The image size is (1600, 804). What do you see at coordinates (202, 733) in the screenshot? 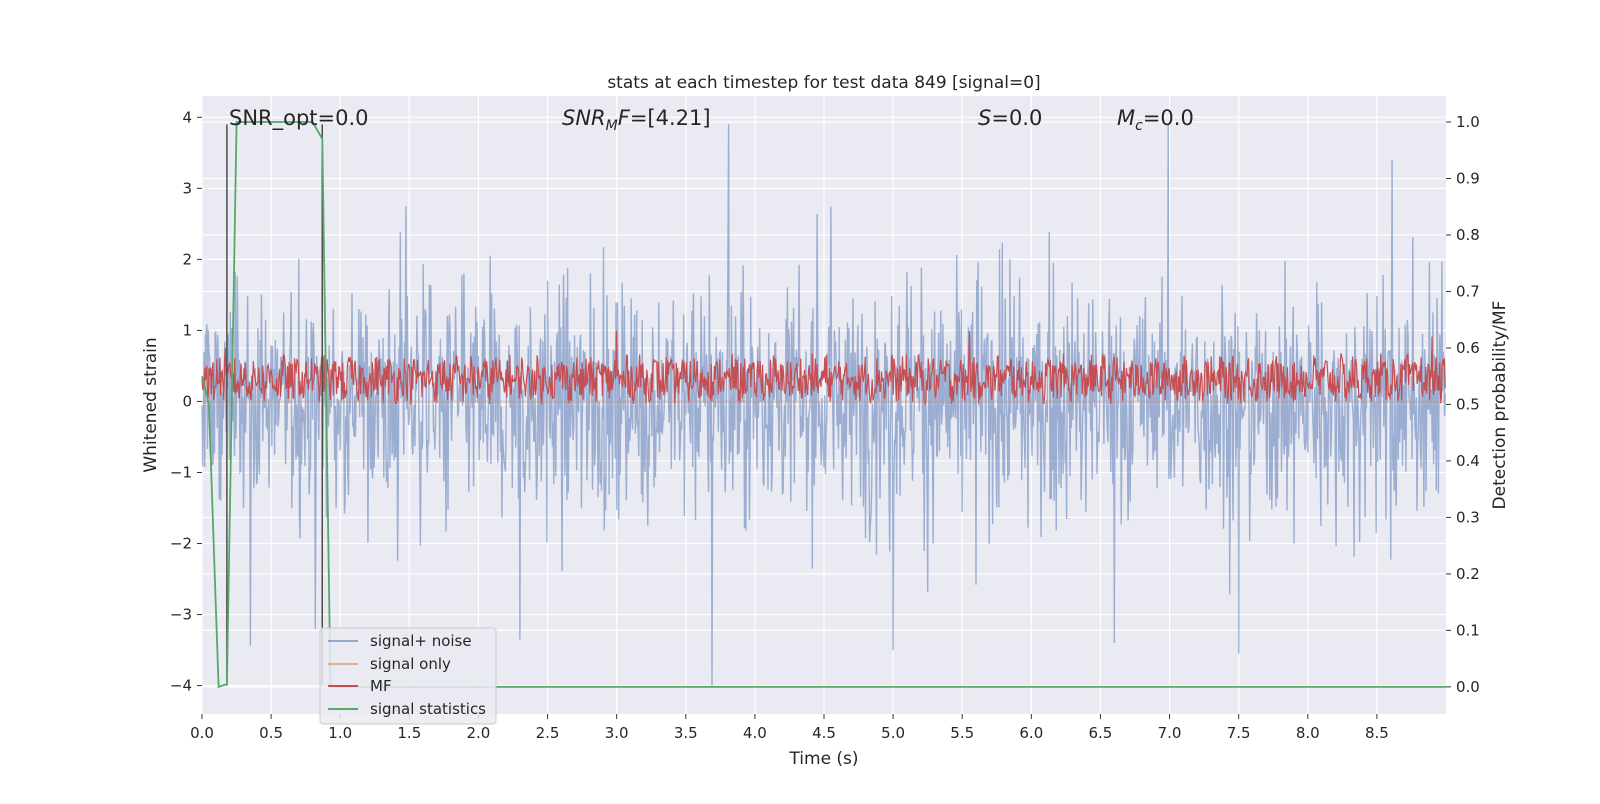
I see `x-tick-label: 0.0` at bounding box center [202, 733].